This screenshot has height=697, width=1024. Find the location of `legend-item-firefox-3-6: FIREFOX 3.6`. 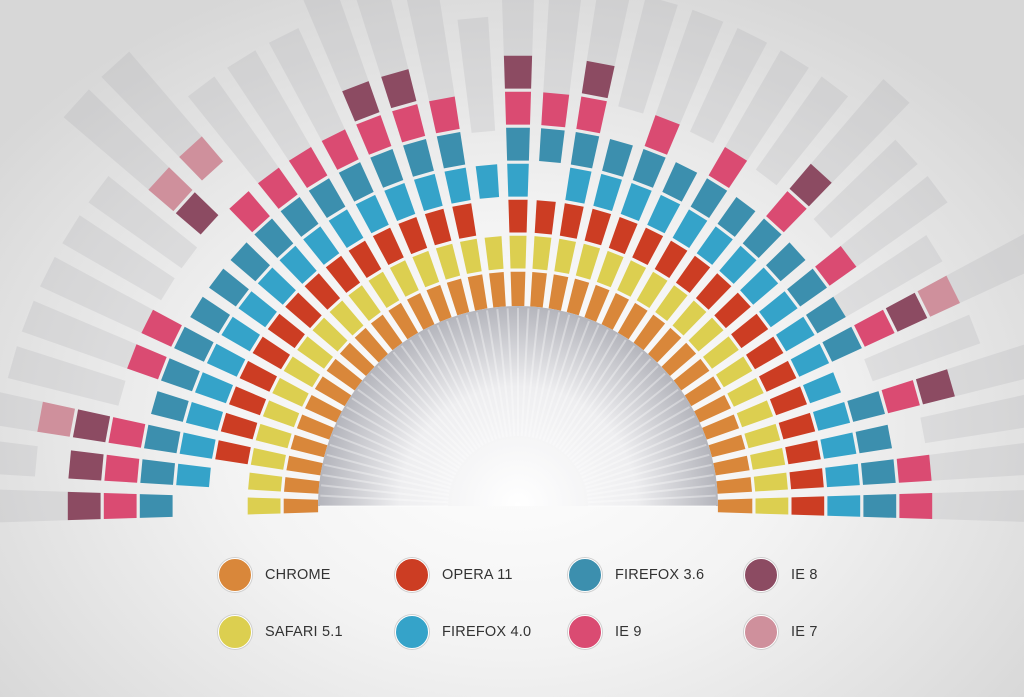

legend-item-firefox-3-6: FIREFOX 3.6 is located at coordinates (636, 575).